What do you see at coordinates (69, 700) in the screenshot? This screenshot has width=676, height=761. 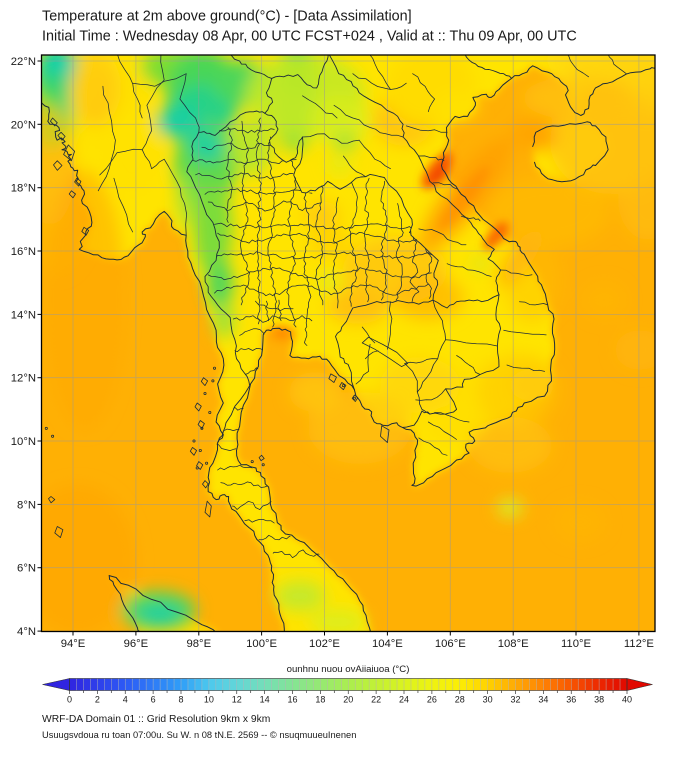 I see `svg-text: 0` at bounding box center [69, 700].